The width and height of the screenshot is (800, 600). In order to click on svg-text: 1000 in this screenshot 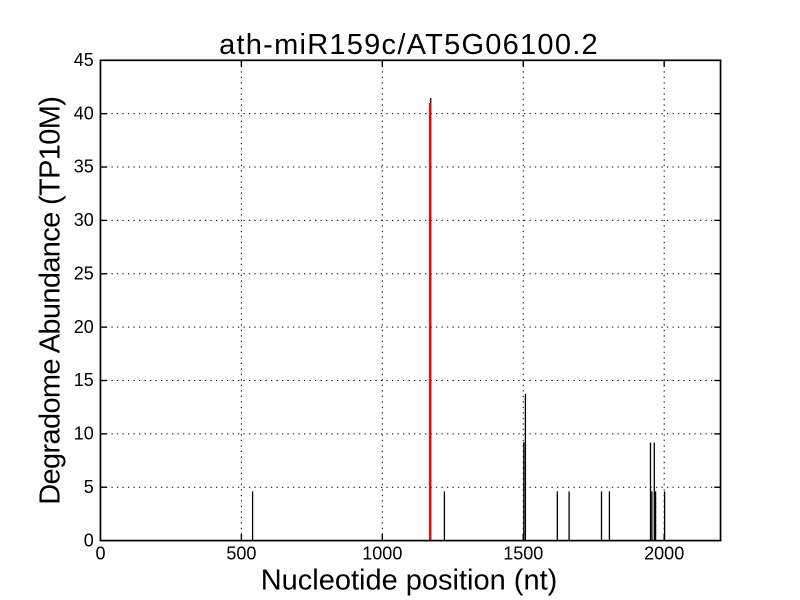, I will do `click(382, 554)`.